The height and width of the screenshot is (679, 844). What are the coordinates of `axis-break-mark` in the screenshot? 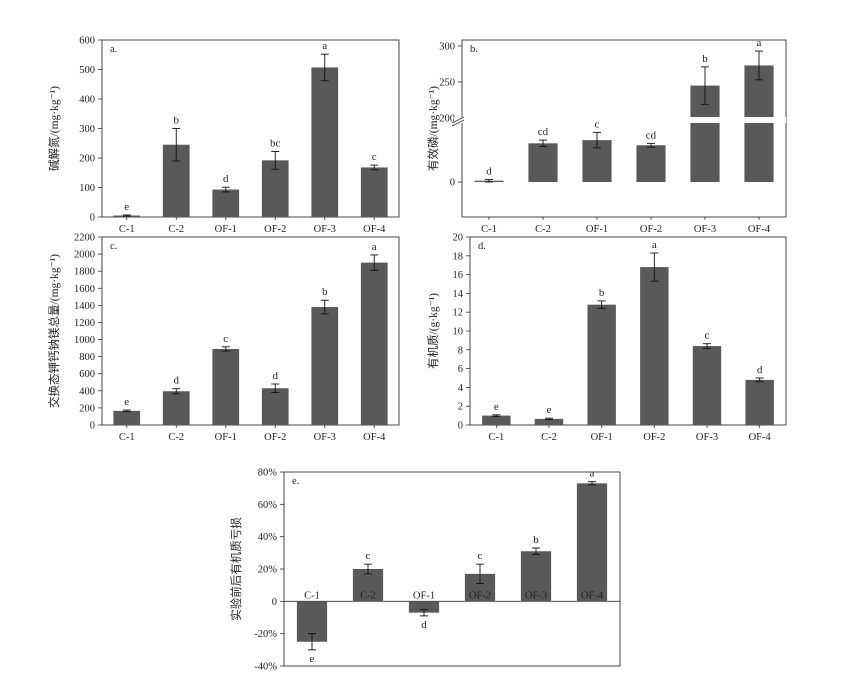 It's located at (458, 120).